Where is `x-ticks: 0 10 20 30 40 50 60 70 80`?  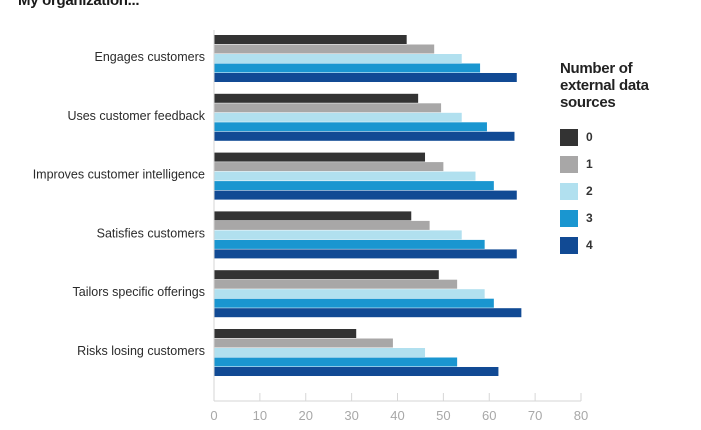
x-ticks: 0 10 20 30 40 50 60 70 80 is located at coordinates (399, 408).